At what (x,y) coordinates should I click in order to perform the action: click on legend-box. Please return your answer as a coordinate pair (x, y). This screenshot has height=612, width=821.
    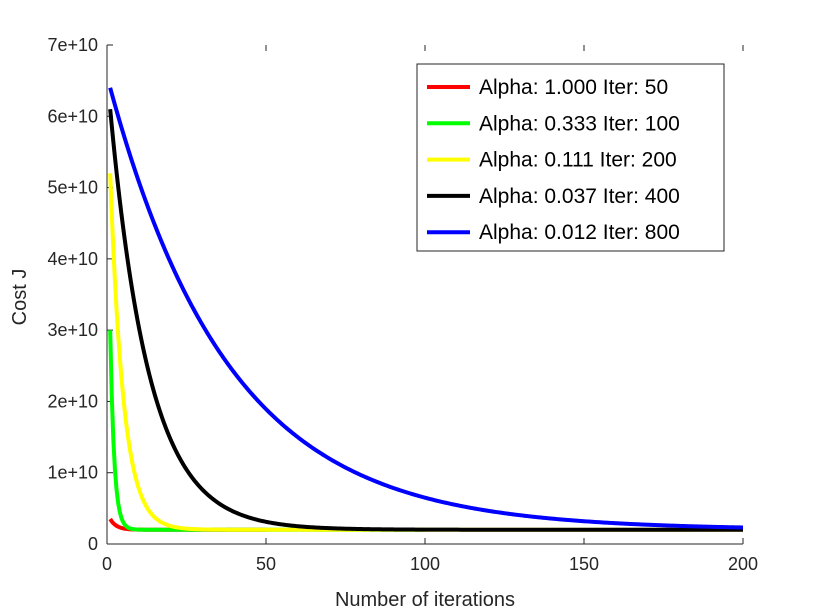
    Looking at the image, I should click on (570, 157).